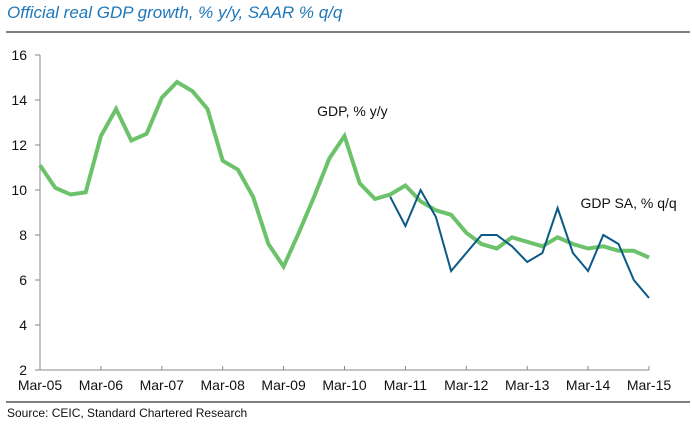  What do you see at coordinates (497, 157) in the screenshot?
I see `annotations: GDP, % y/y GDP SA, % q/q` at bounding box center [497, 157].